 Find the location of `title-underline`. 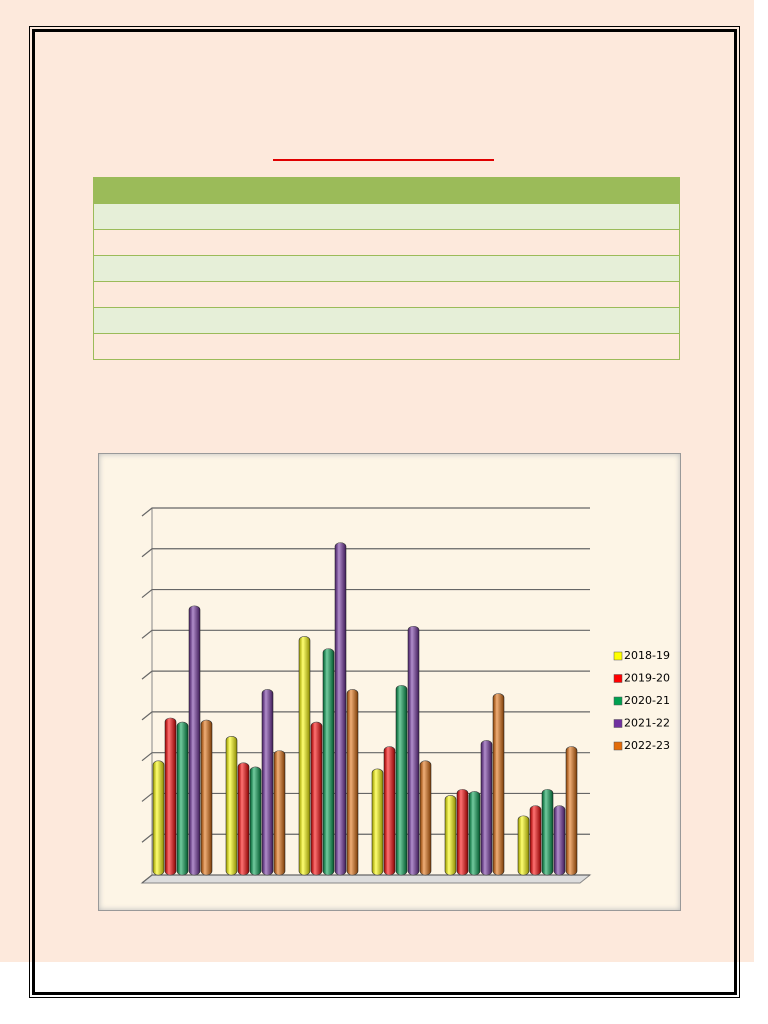

title-underline is located at coordinates (383, 160).